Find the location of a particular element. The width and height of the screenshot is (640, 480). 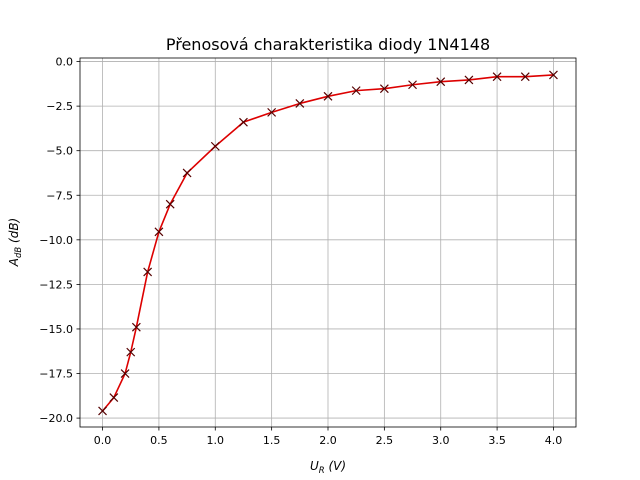

x-tick-label: 1.5 is located at coordinates (272, 440).